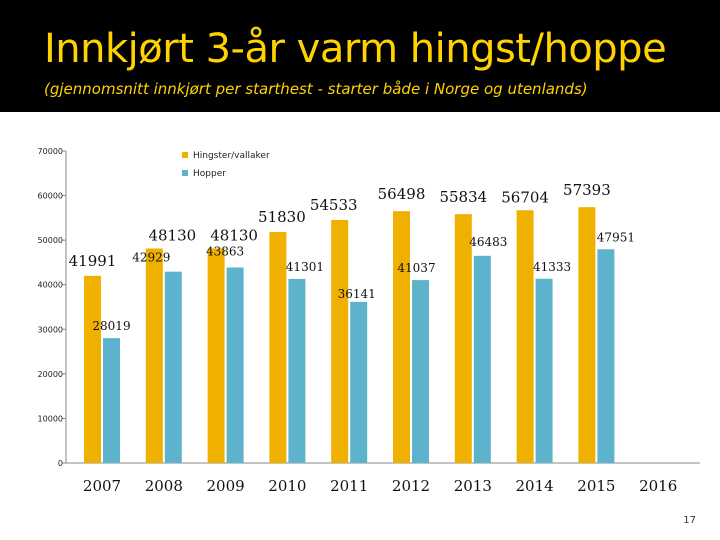  Describe the element at coordinates (50, 240) in the screenshot. I see `y-tick-label: 50000` at that location.